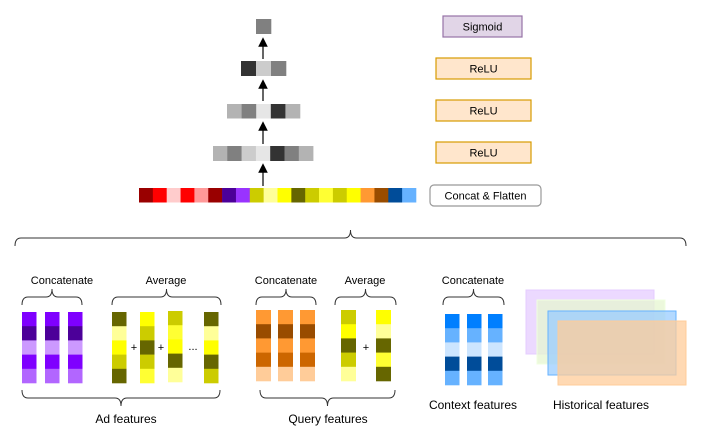 This screenshot has width=706, height=431. I want to click on output-neuron, so click(264, 26).